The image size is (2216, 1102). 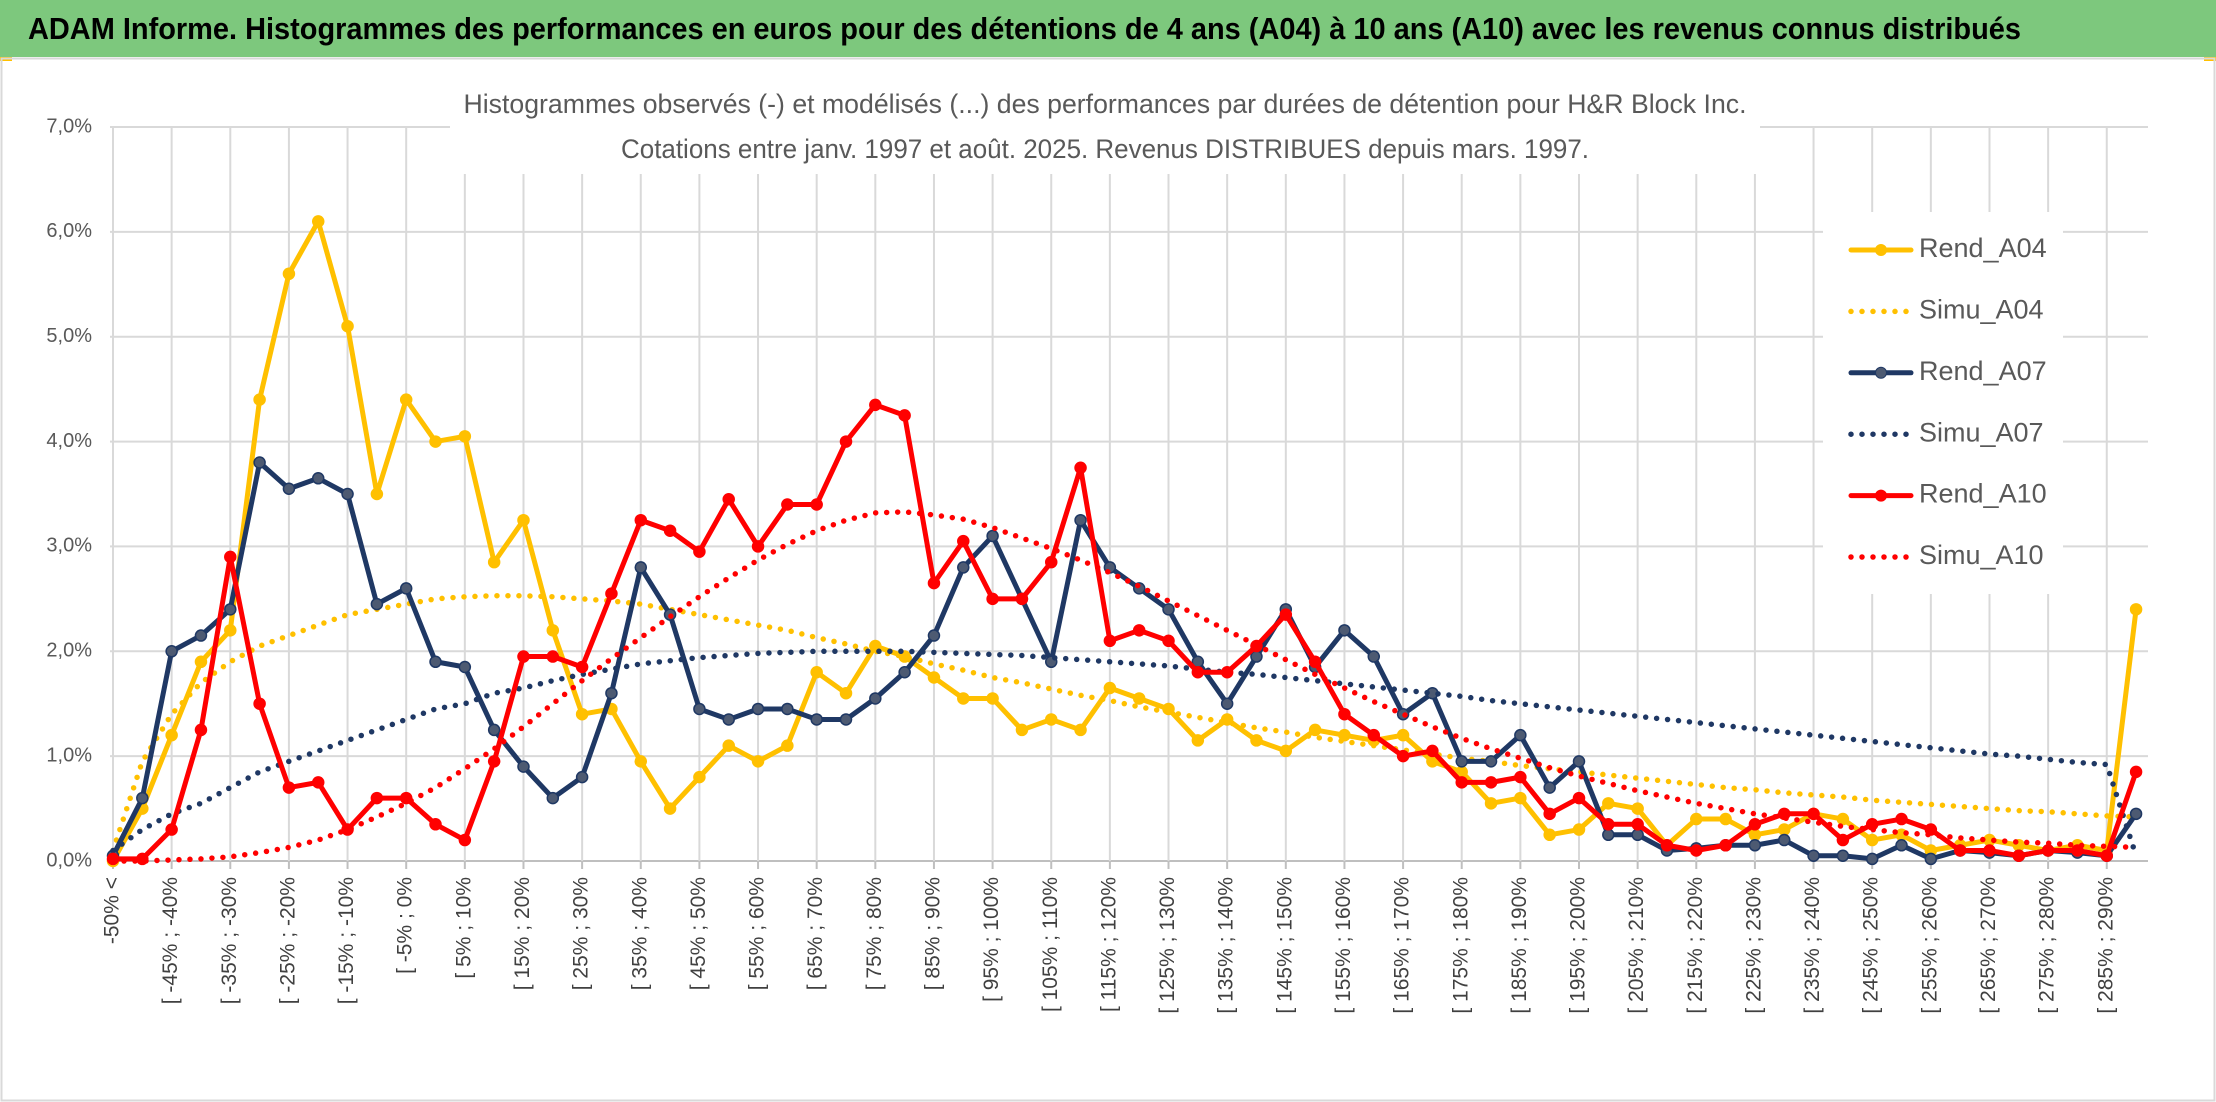 I want to click on x-tick-label: [ 165% ; 170%, so click(x=1402, y=945).